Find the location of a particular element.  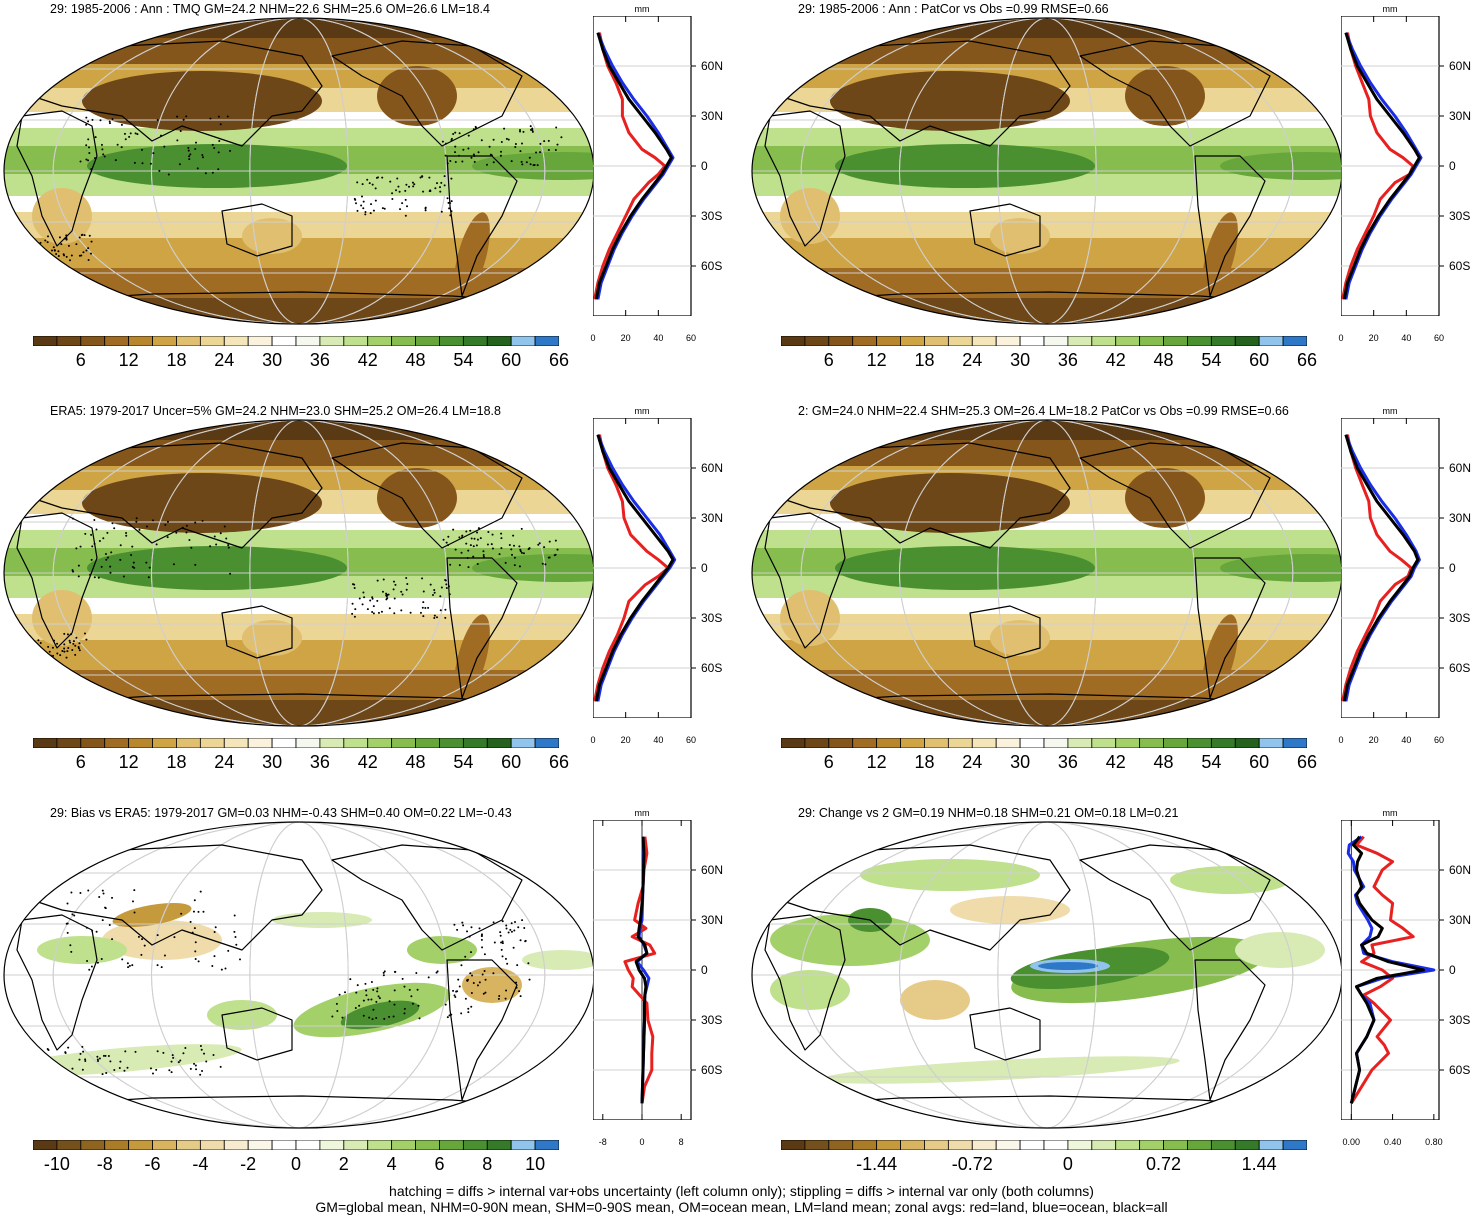

indian-ocean-moistening is located at coordinates (850, 940).